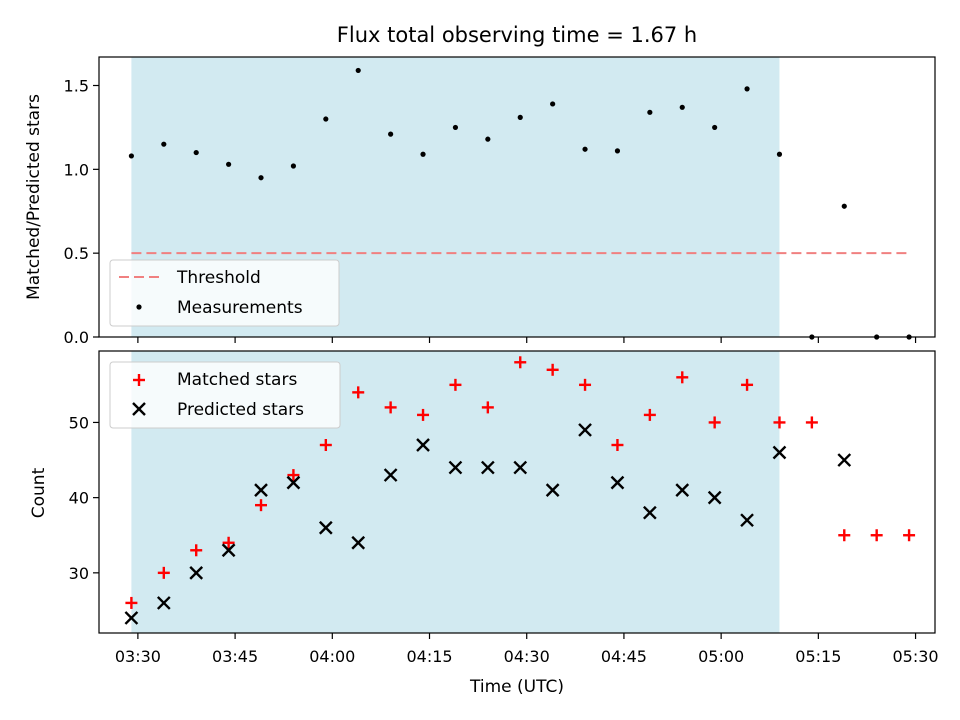 The height and width of the screenshot is (720, 960). I want to click on x-tick-label: 05:30, so click(916, 656).